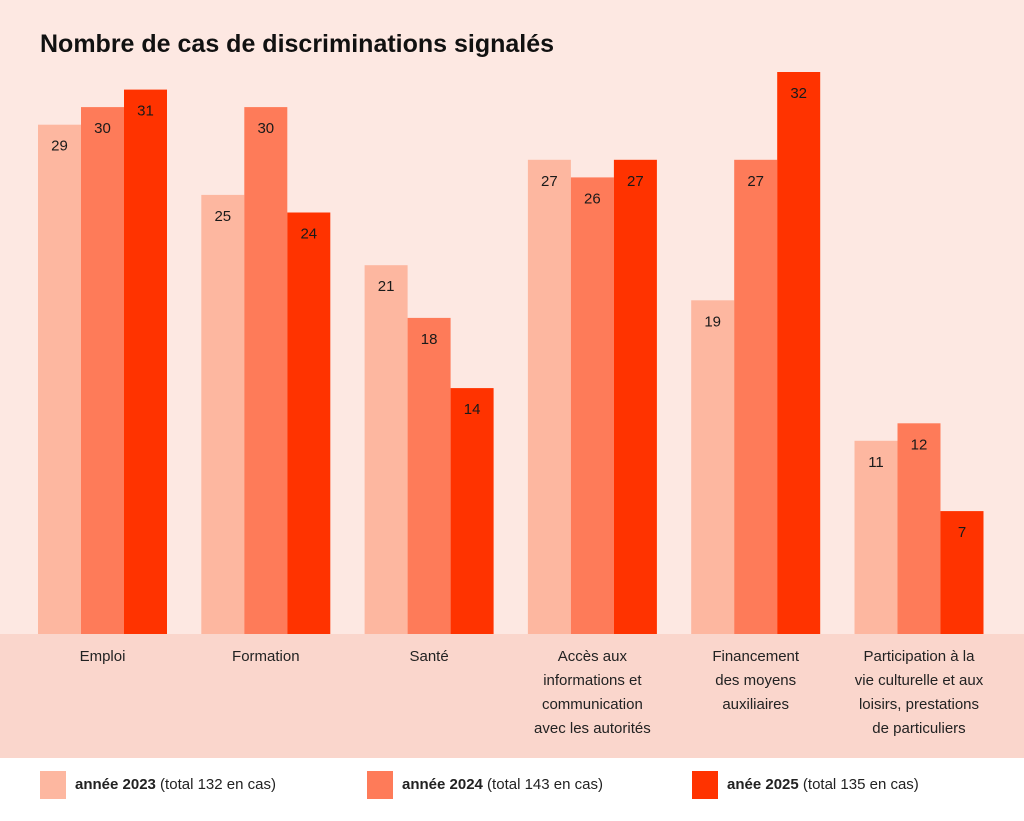 The width and height of the screenshot is (1024, 821). I want to click on category-label-line: vie culturelle et aux, so click(919, 680).